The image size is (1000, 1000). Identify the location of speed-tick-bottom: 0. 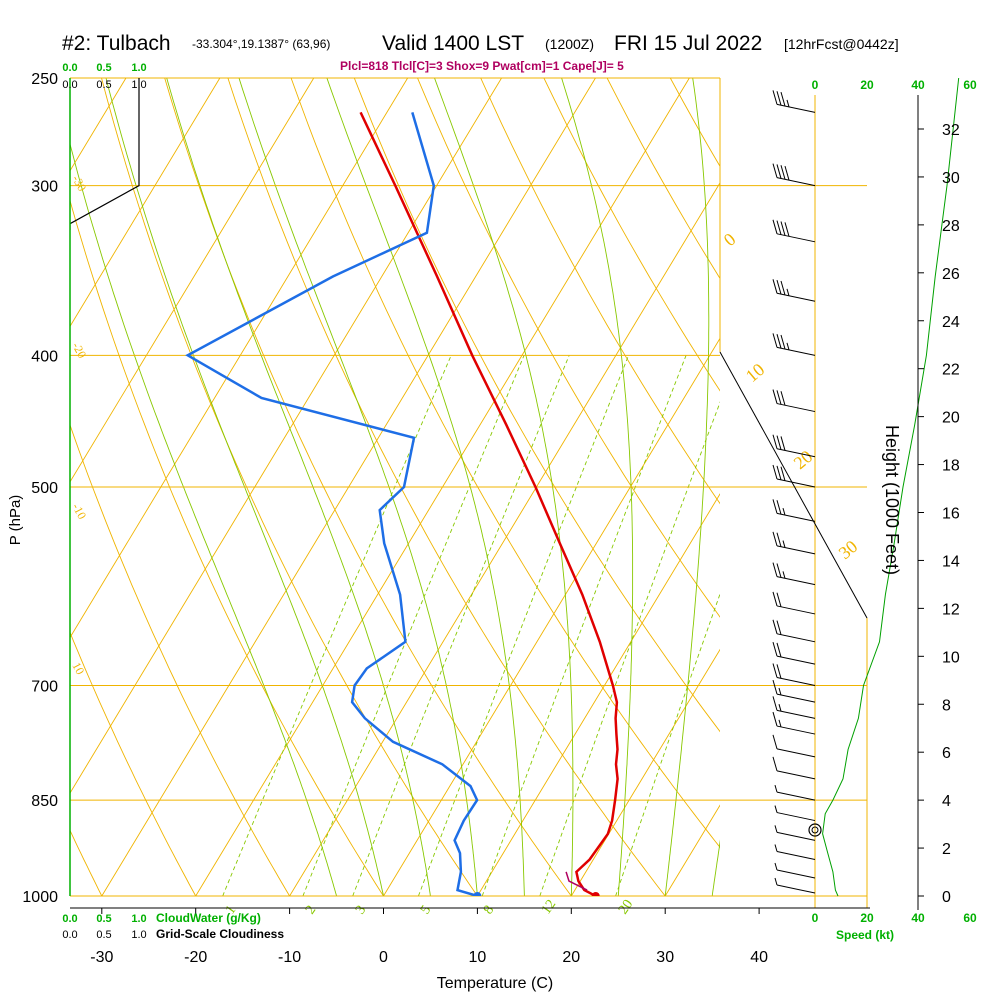
(815, 918).